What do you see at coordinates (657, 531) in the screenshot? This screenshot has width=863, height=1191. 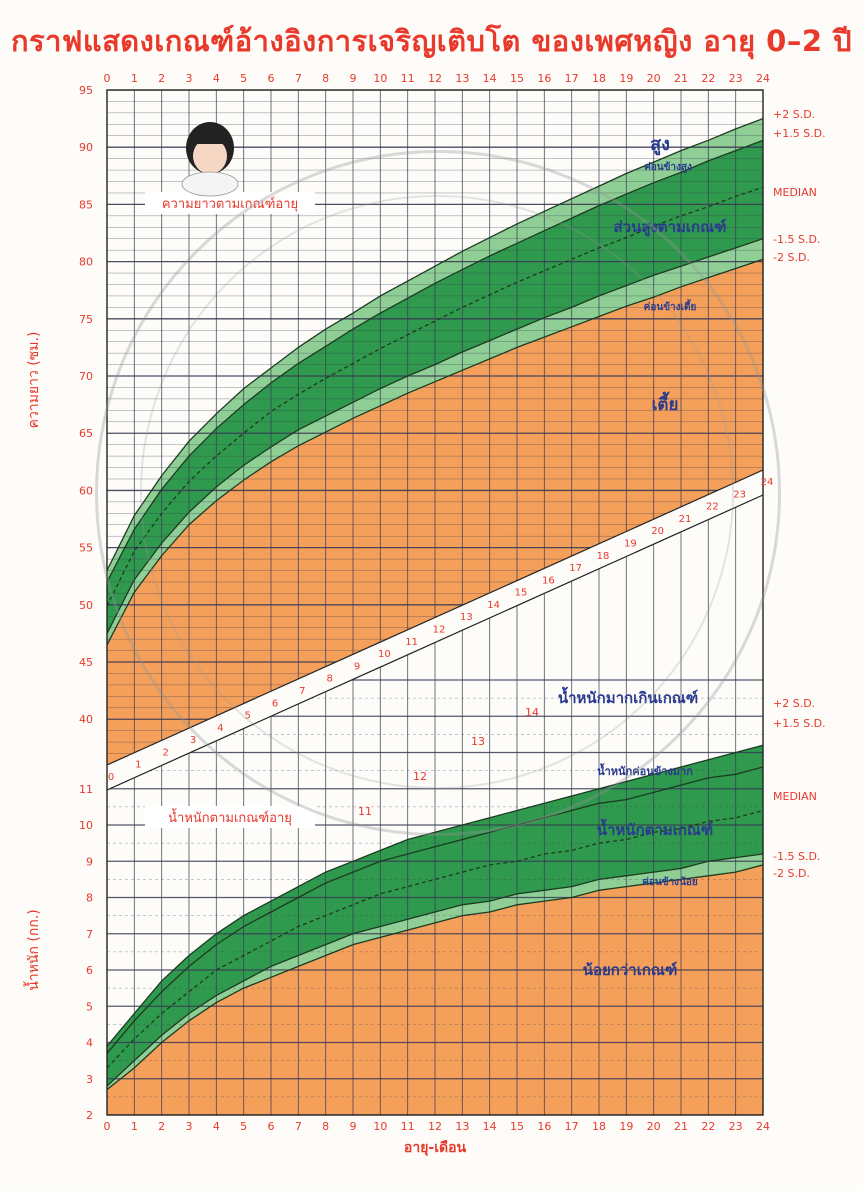 I see `diagonal-tick: 20` at bounding box center [657, 531].